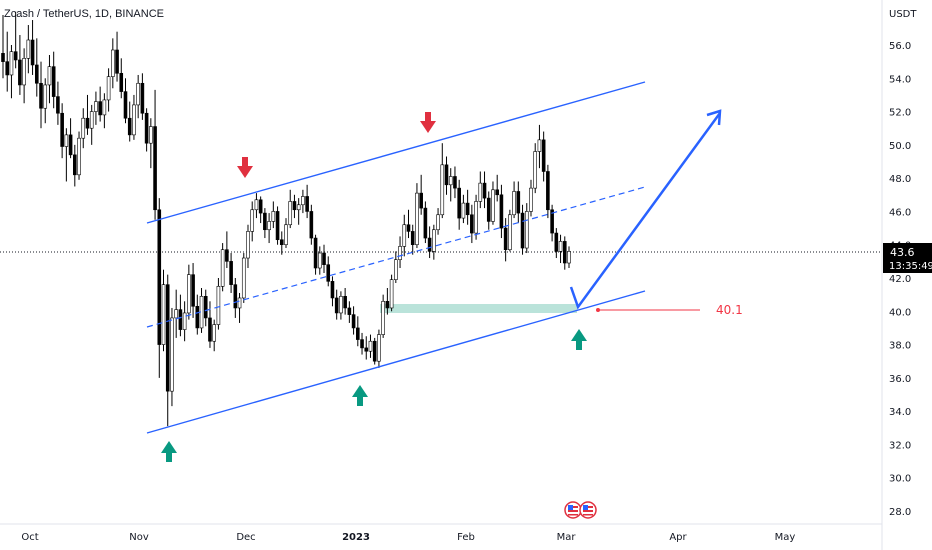 This screenshot has width=932, height=550. Describe the element at coordinates (588, 510) in the screenshot. I see `us-flag-event-icon` at that location.